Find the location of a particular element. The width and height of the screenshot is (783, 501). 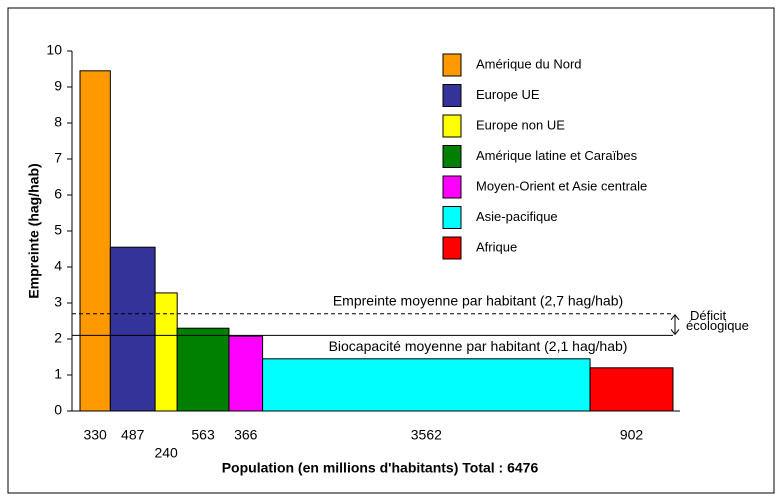

x-bar-width-label: 487 is located at coordinates (133, 435).